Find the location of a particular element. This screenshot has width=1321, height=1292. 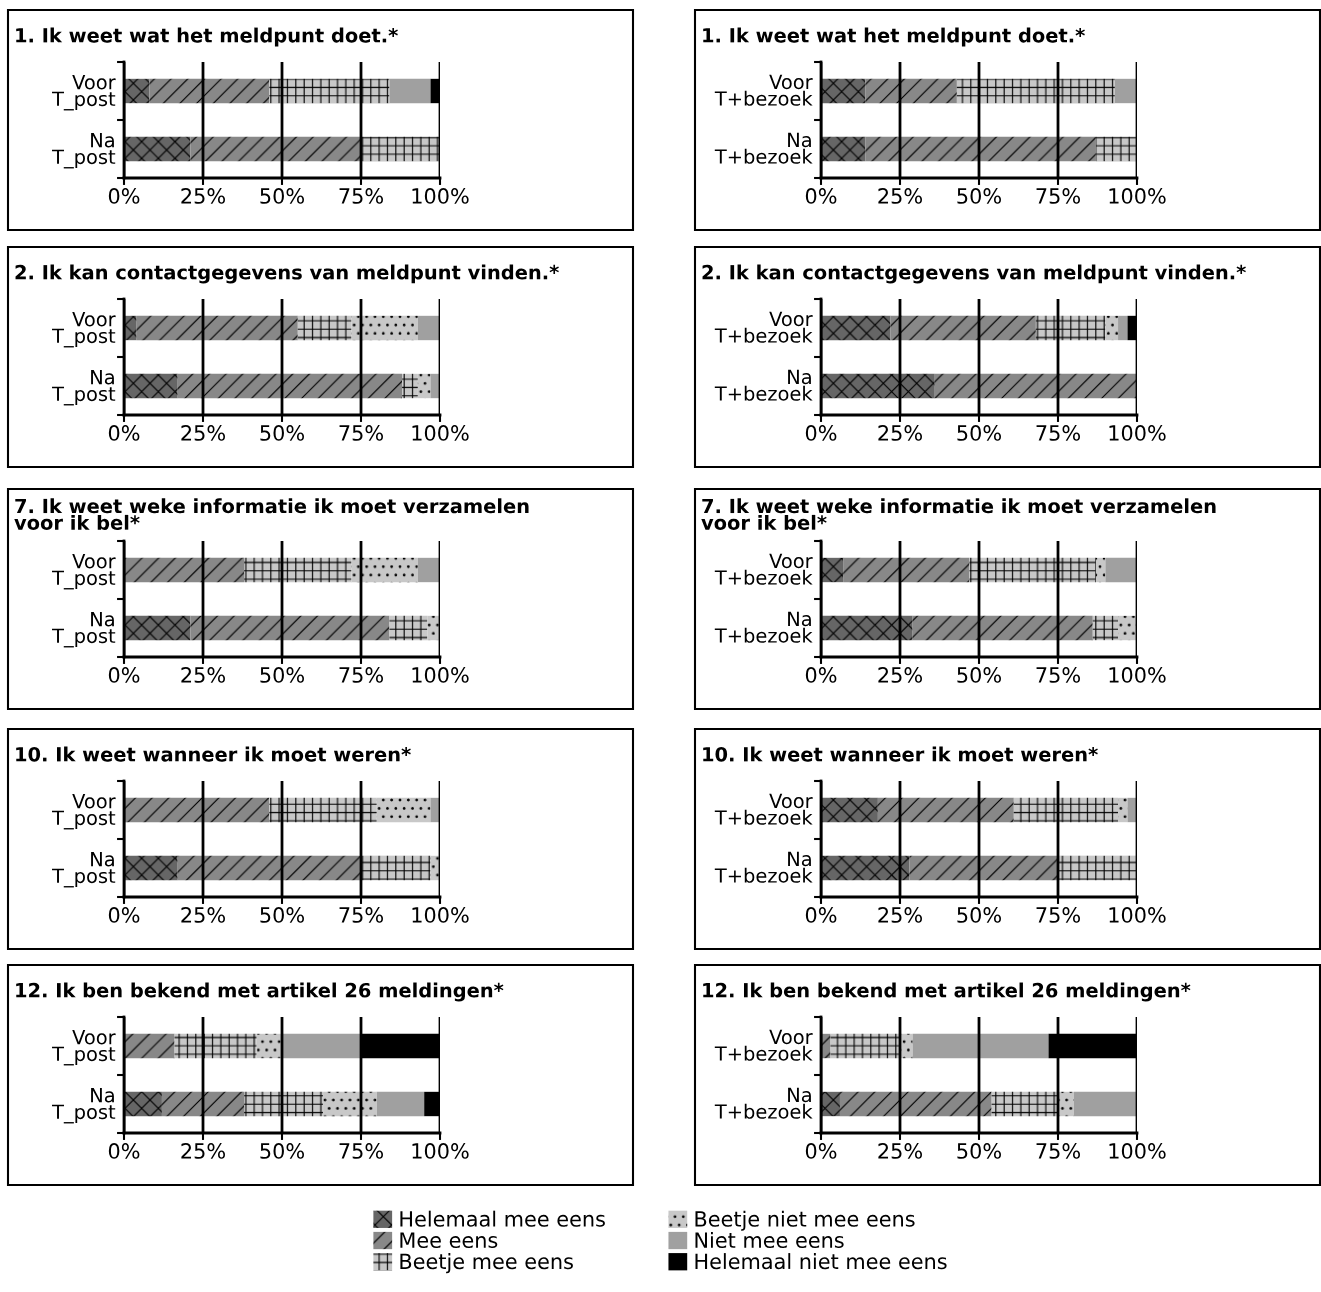

chart-title: 2. Ik kan contactgegevens van meldpunt vinden.* is located at coordinates (287, 274).